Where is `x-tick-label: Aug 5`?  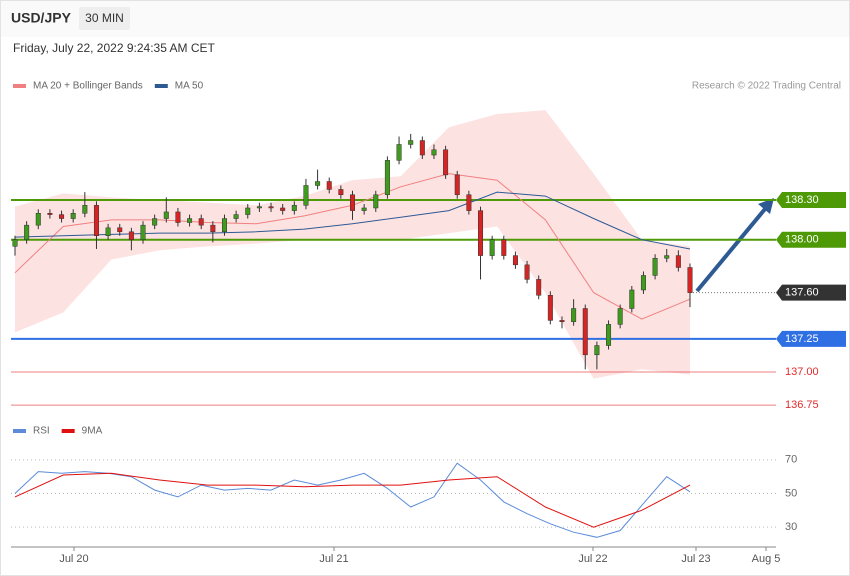 x-tick-label: Aug 5 is located at coordinates (766, 559).